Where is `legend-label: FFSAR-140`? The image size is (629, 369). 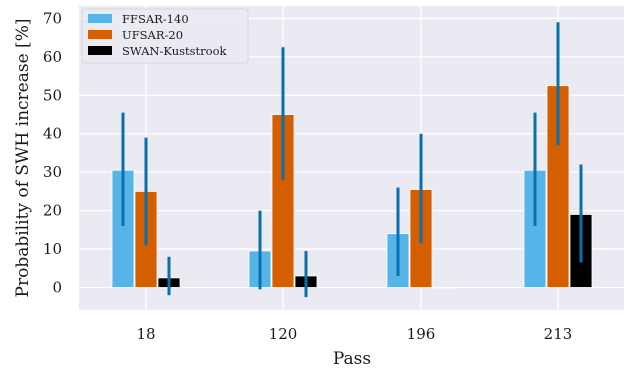
legend-label: FFSAR-140 is located at coordinates (155, 19).